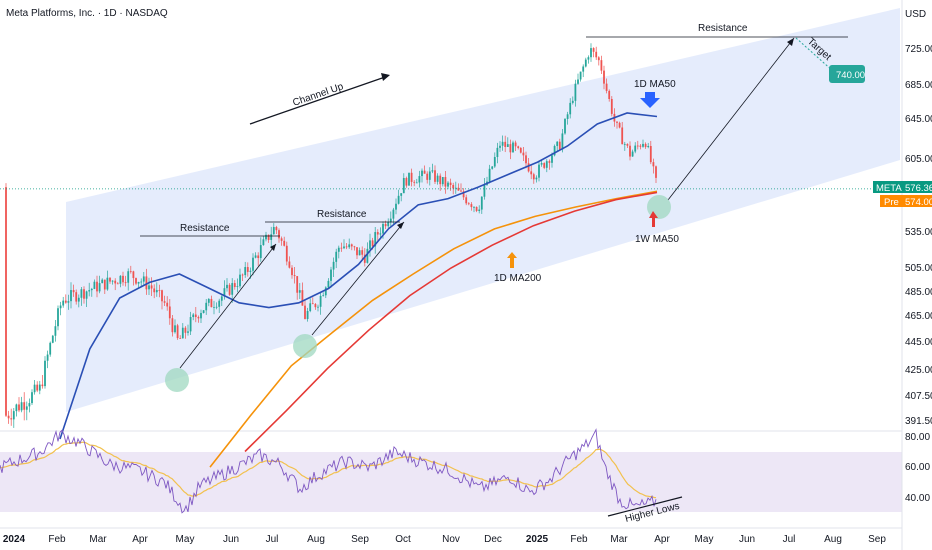 The image size is (932, 550). I want to click on target-leg, so click(815, 55).